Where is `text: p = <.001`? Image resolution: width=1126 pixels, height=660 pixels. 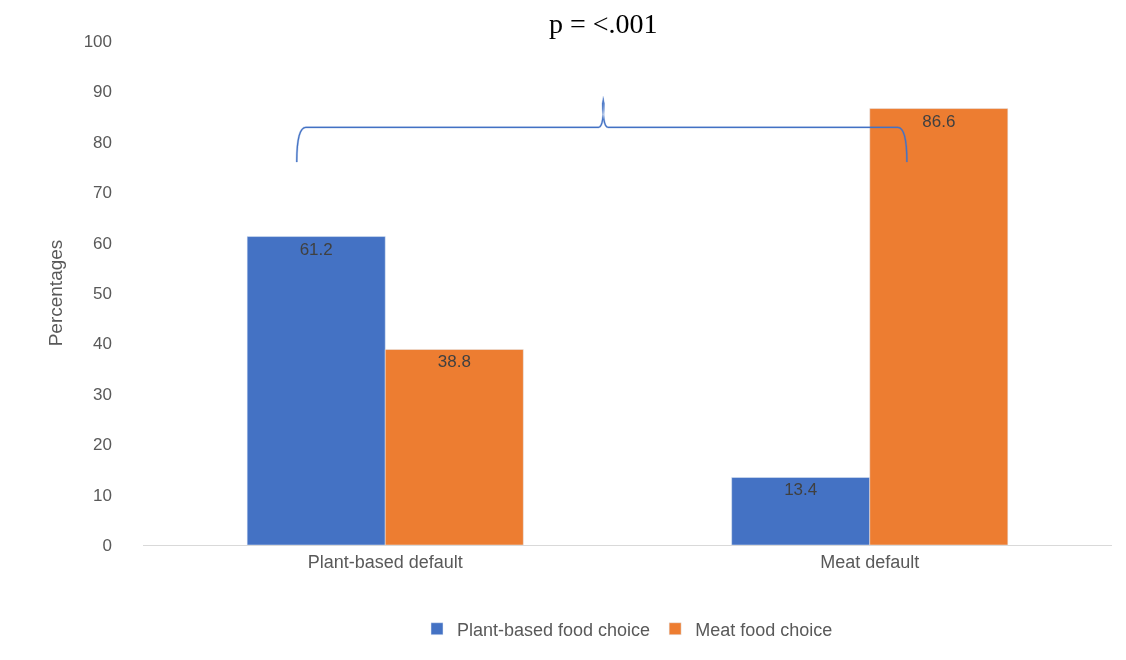 text: p = <.001 is located at coordinates (603, 23).